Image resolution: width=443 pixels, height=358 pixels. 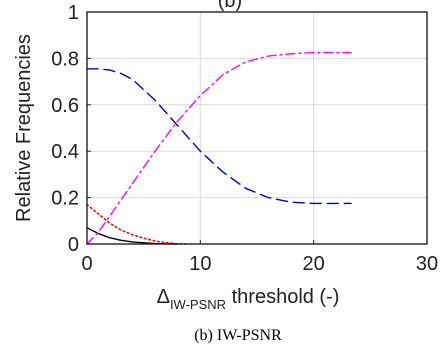 What do you see at coordinates (65, 106) in the screenshot?
I see `y-tick-label: 0.6` at bounding box center [65, 106].